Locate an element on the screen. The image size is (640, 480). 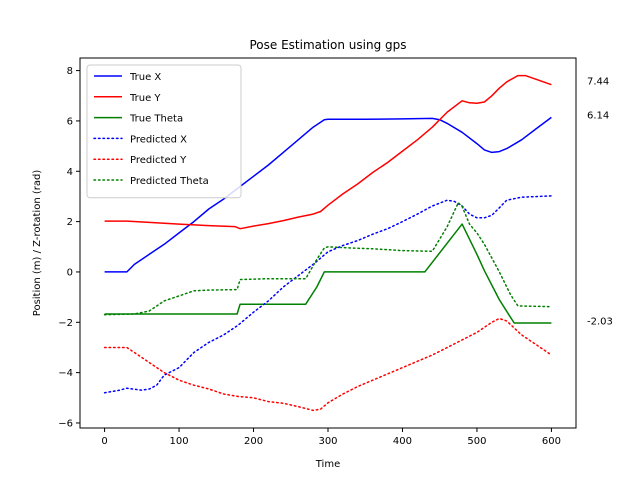
legend-label-predicted-theta: Predicted Theta is located at coordinates (169, 181).